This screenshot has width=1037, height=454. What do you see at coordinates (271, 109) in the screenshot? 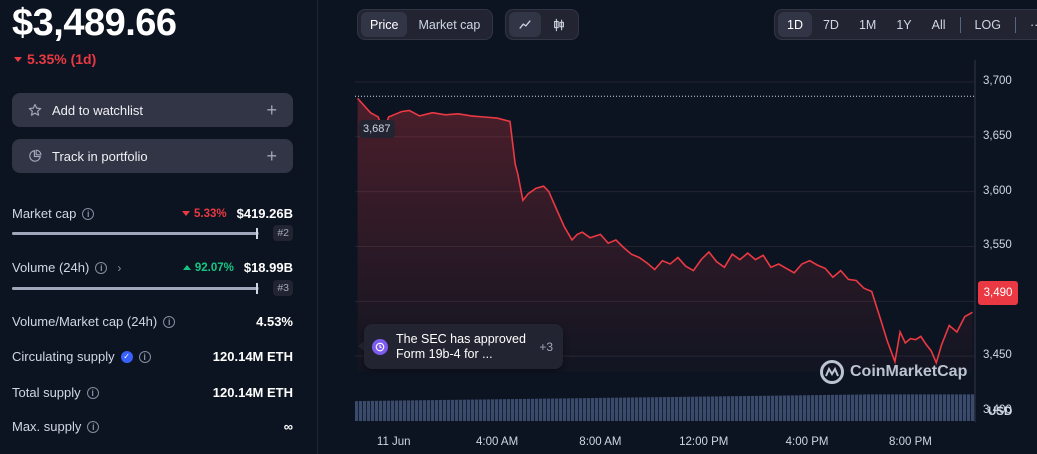
I see `plus-icon: +` at bounding box center [271, 109].